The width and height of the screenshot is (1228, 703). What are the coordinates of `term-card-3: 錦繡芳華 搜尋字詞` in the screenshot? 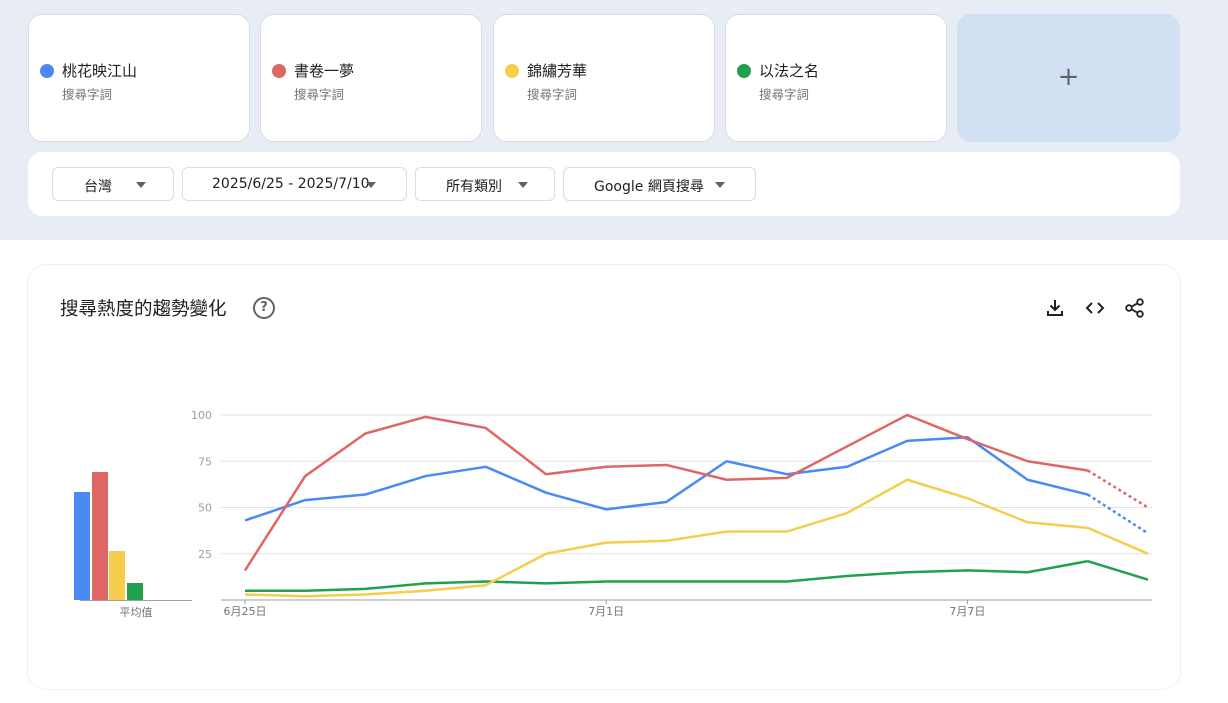 It's located at (604, 78).